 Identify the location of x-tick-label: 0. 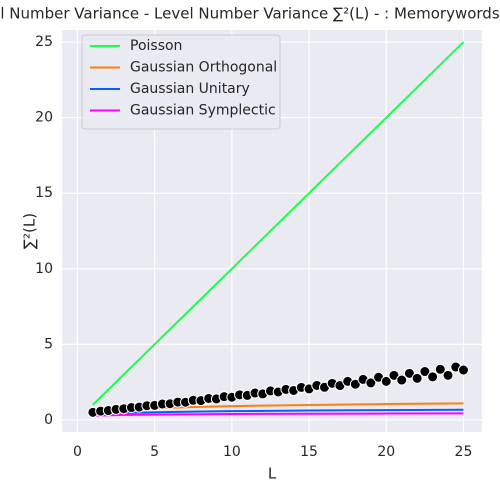
(77, 452).